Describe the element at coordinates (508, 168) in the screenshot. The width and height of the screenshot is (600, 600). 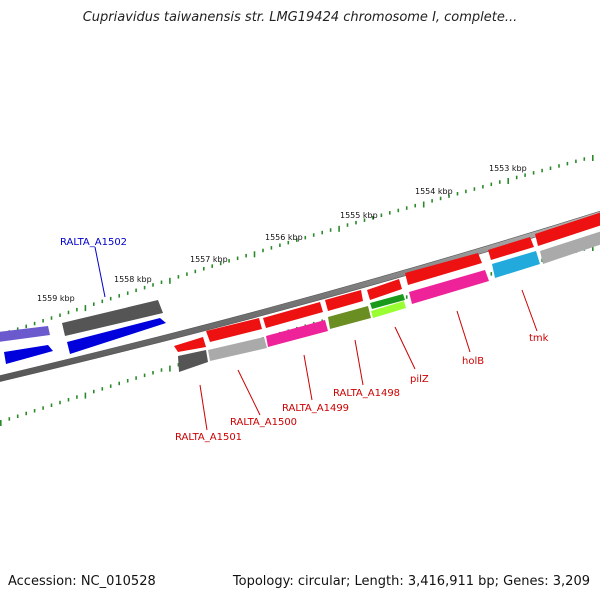
I see `scale-label-1553: 1553 kbp` at that location.